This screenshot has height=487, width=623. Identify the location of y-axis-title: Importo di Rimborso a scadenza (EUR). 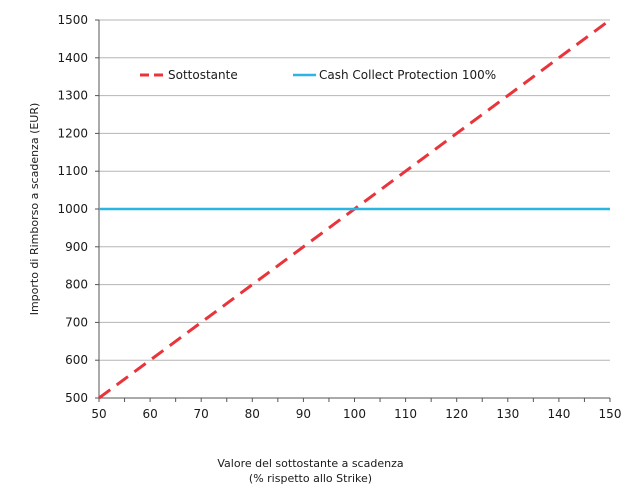
(34, 209).